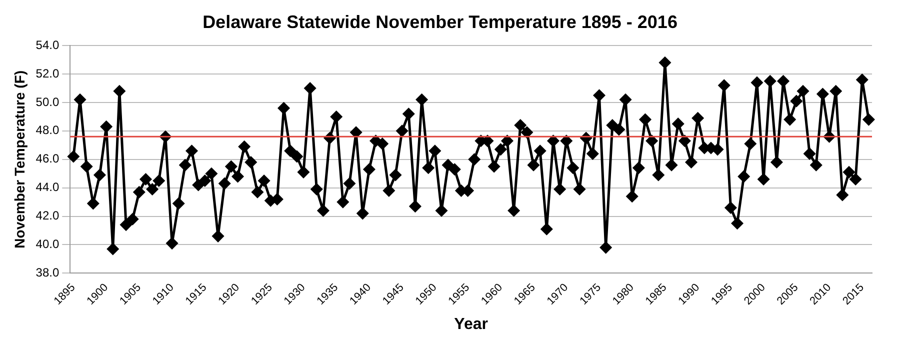 The image size is (900, 346). Describe the element at coordinates (48, 73) in the screenshot. I see `y-tick-label: 52.0` at that location.